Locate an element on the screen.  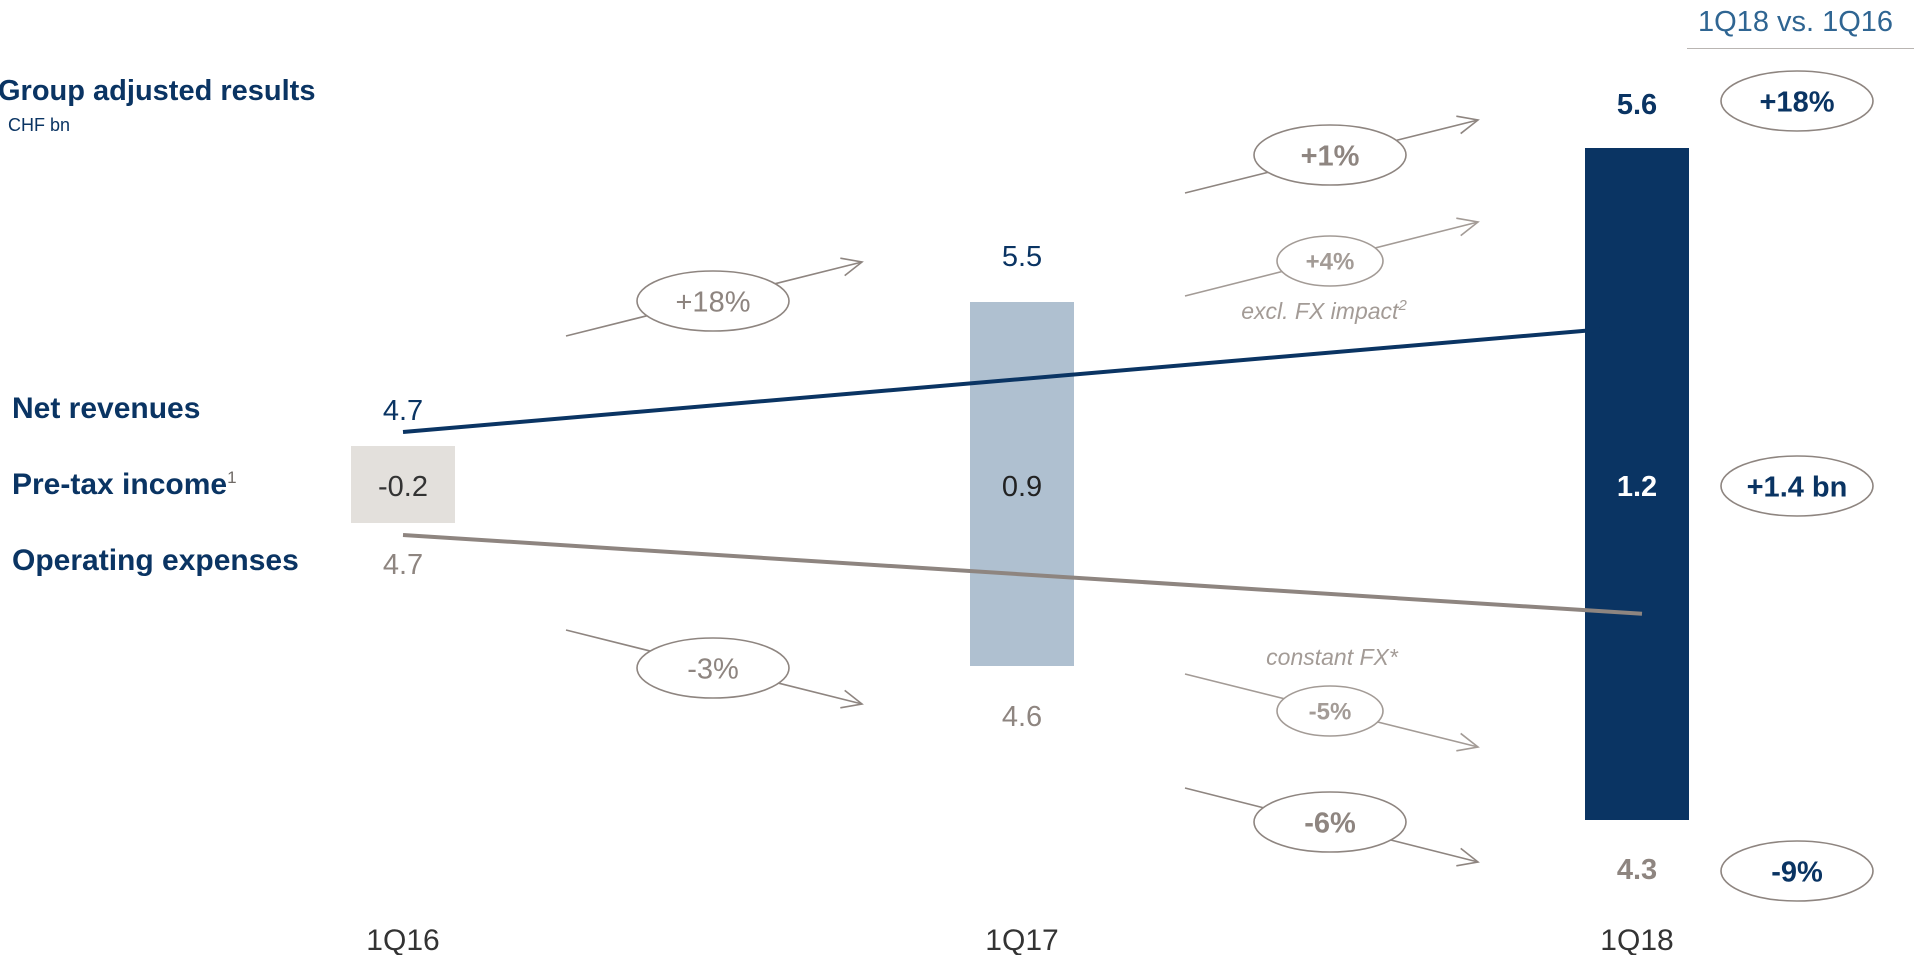
excl-fx-note: excl. FX impact2 is located at coordinates (1324, 310).